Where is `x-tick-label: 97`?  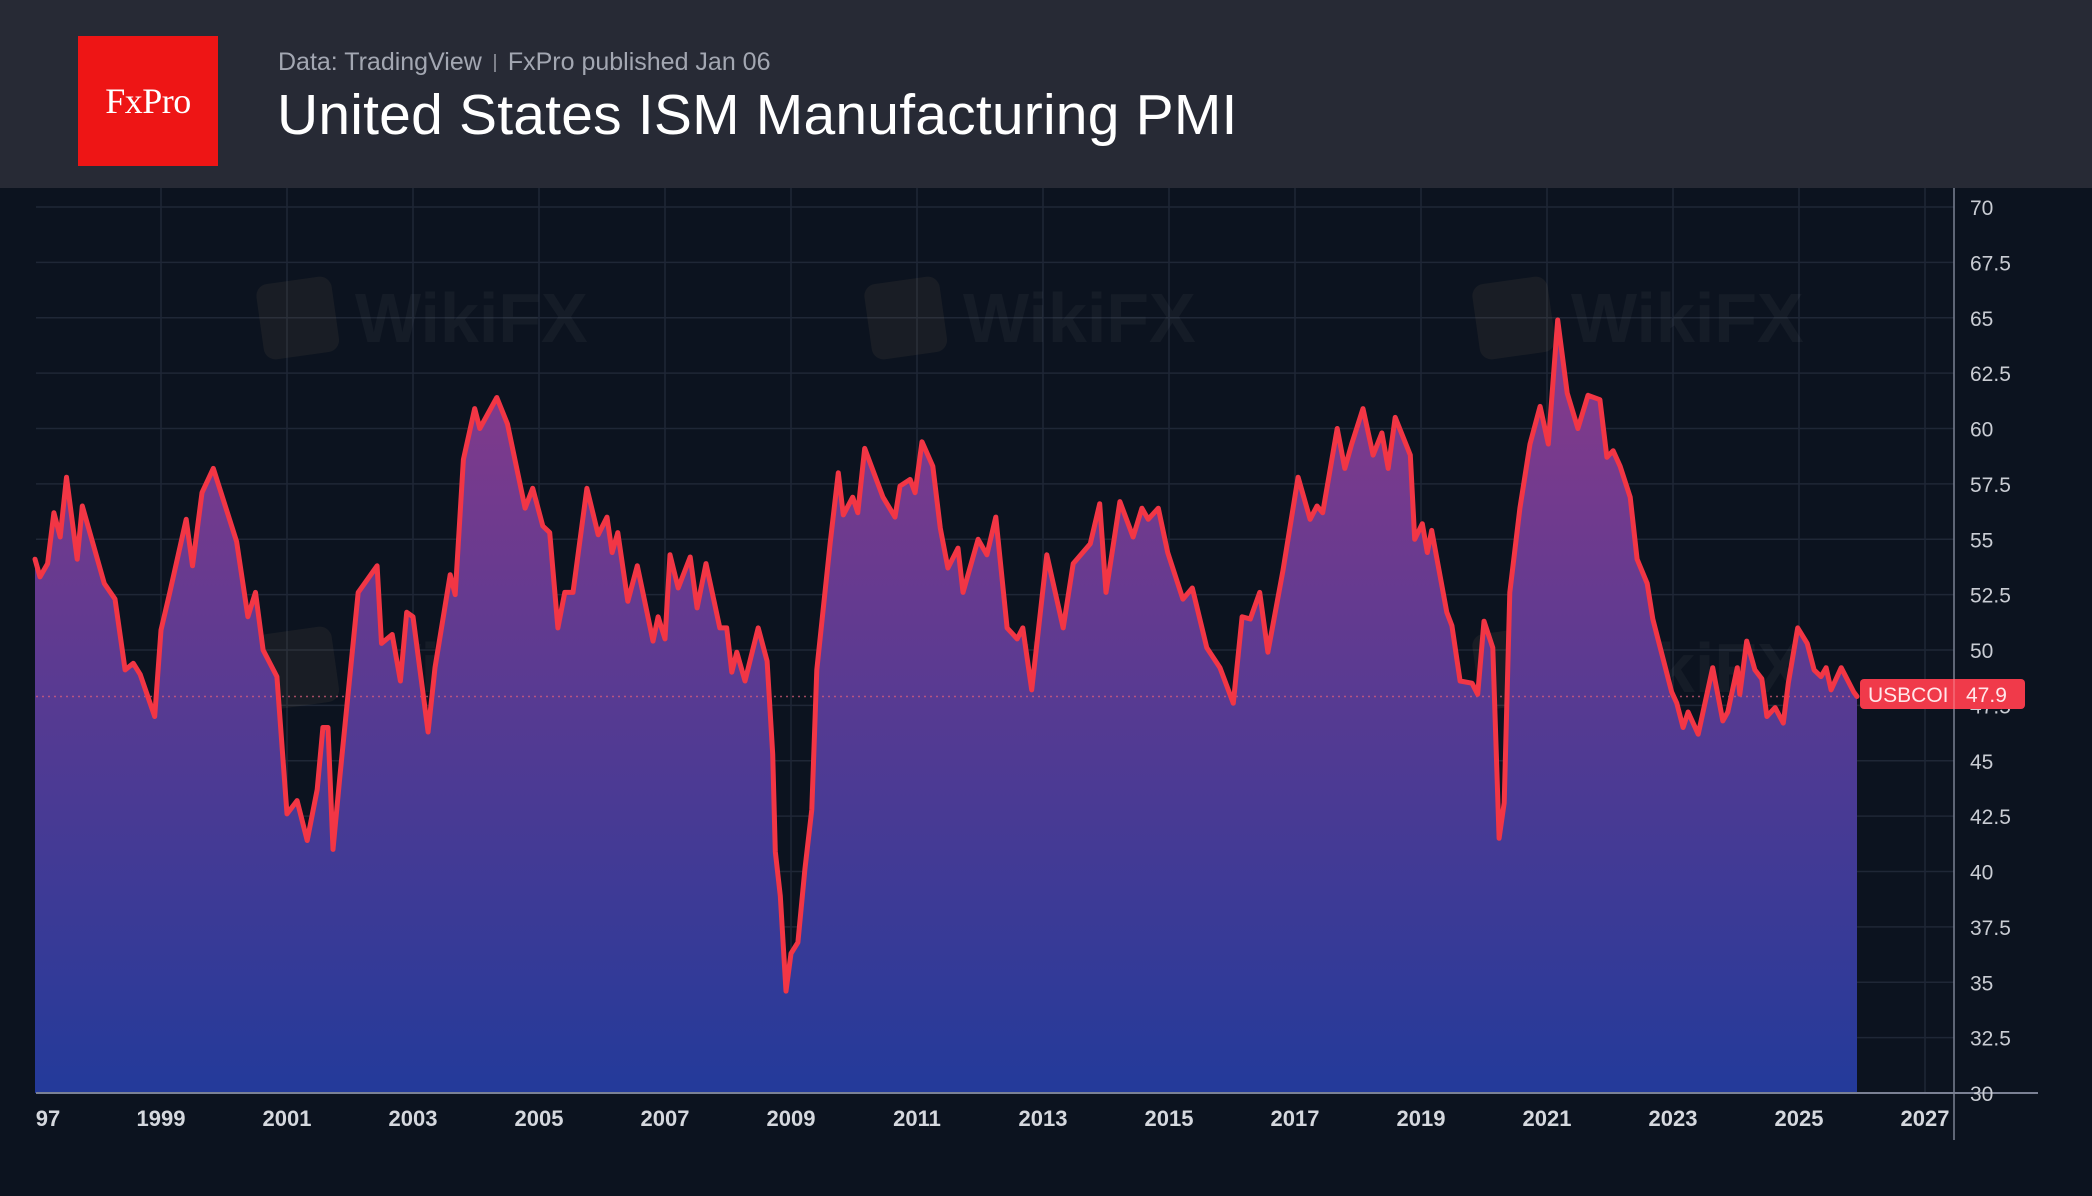
x-tick-label: 97 is located at coordinates (48, 1118).